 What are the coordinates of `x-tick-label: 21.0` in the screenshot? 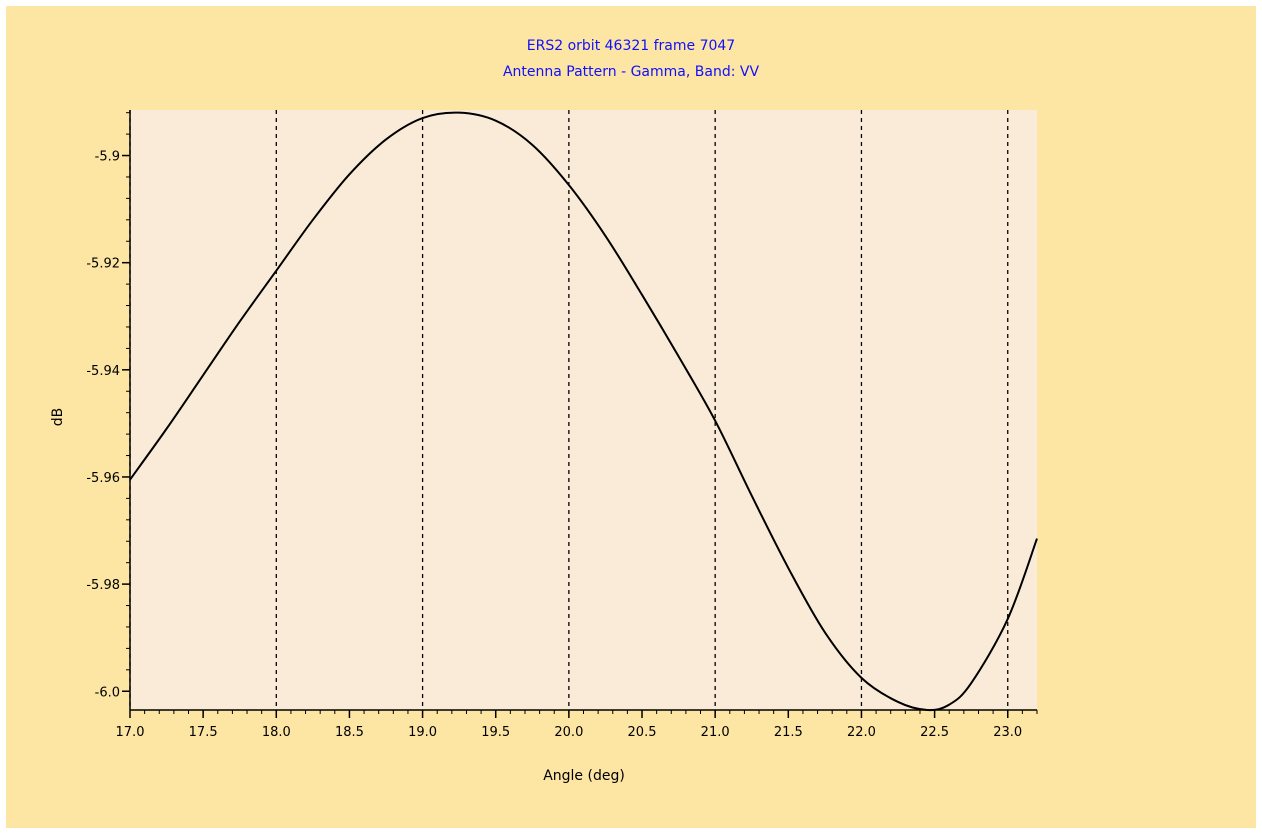 It's located at (715, 732).